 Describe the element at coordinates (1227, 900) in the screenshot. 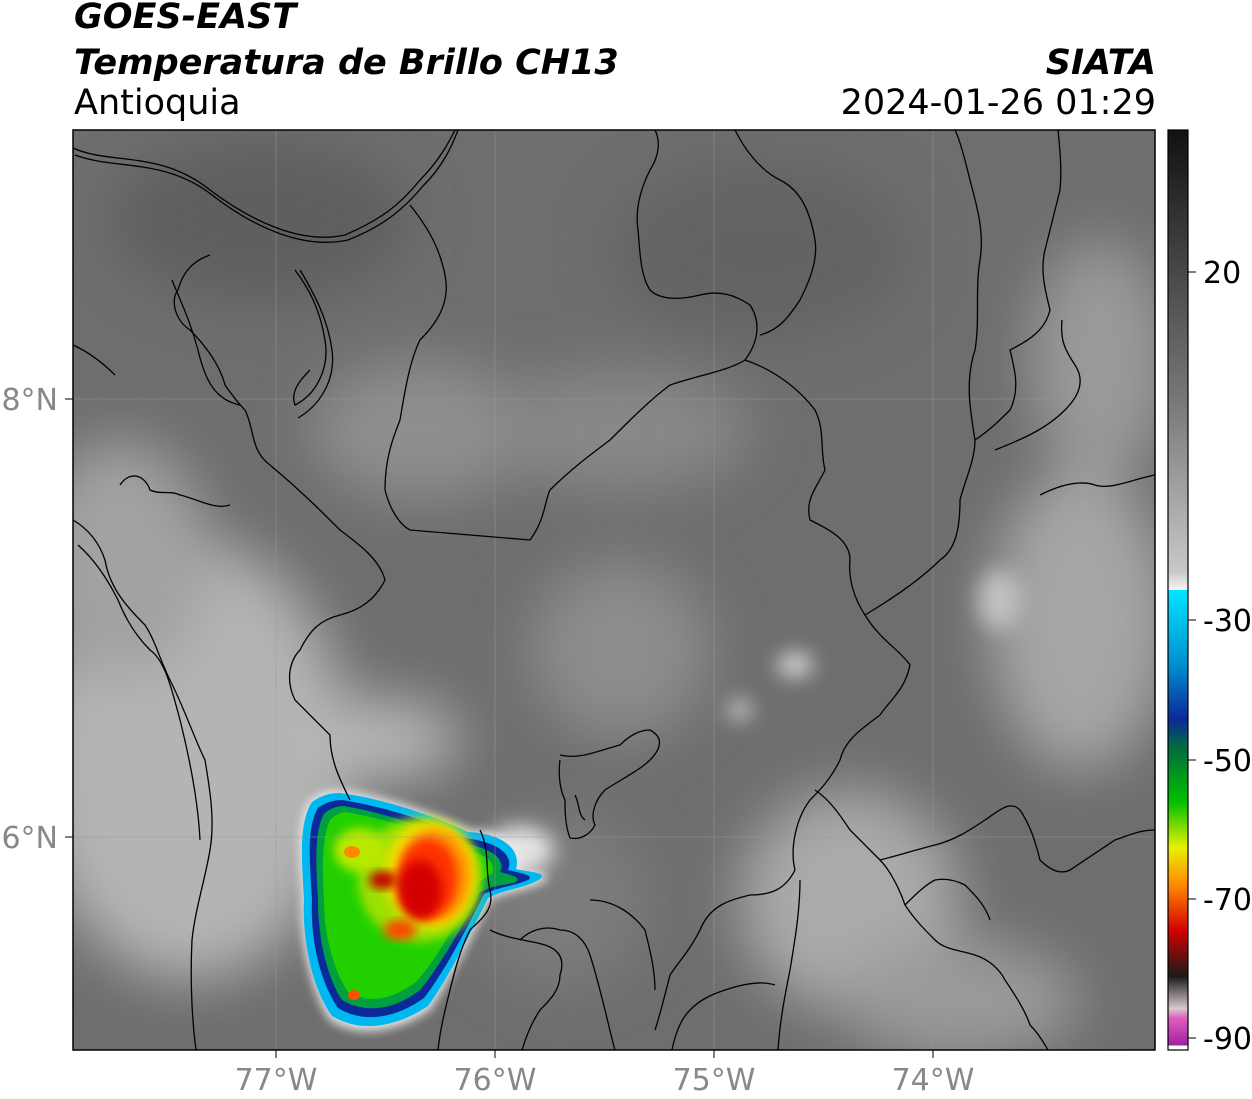

I see `colorbar-tick-label: -70` at that location.